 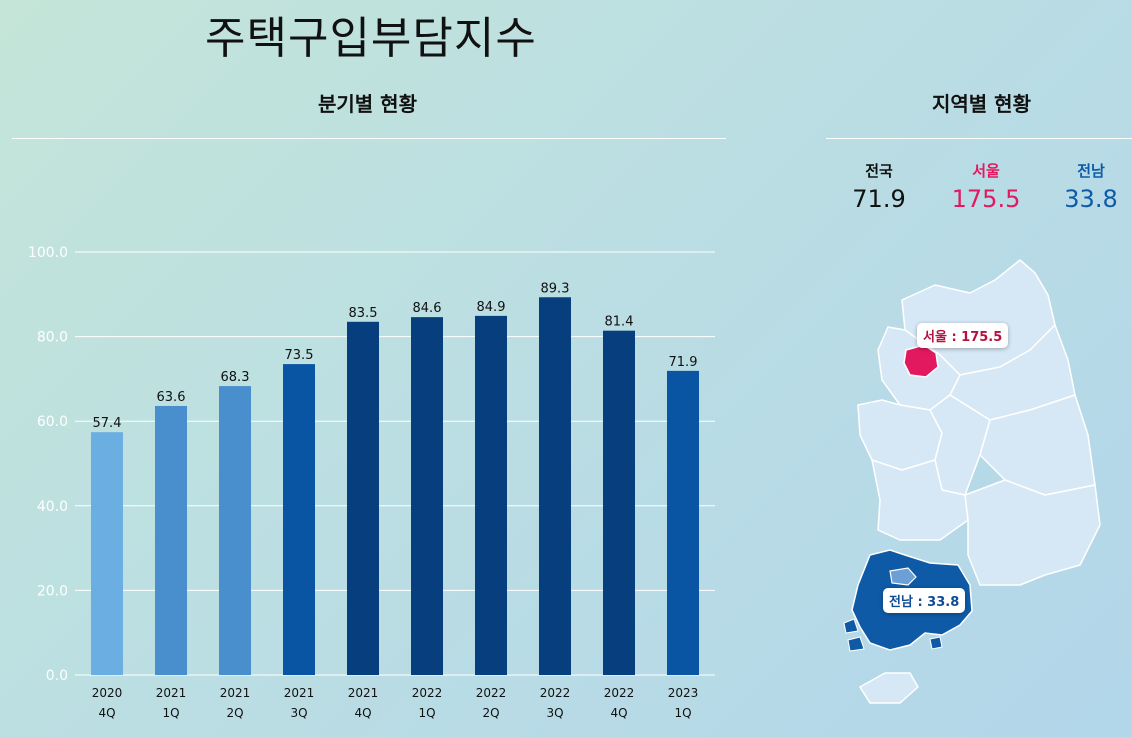 What do you see at coordinates (986, 199) in the screenshot?
I see `stat-seoul-value: 175.5` at bounding box center [986, 199].